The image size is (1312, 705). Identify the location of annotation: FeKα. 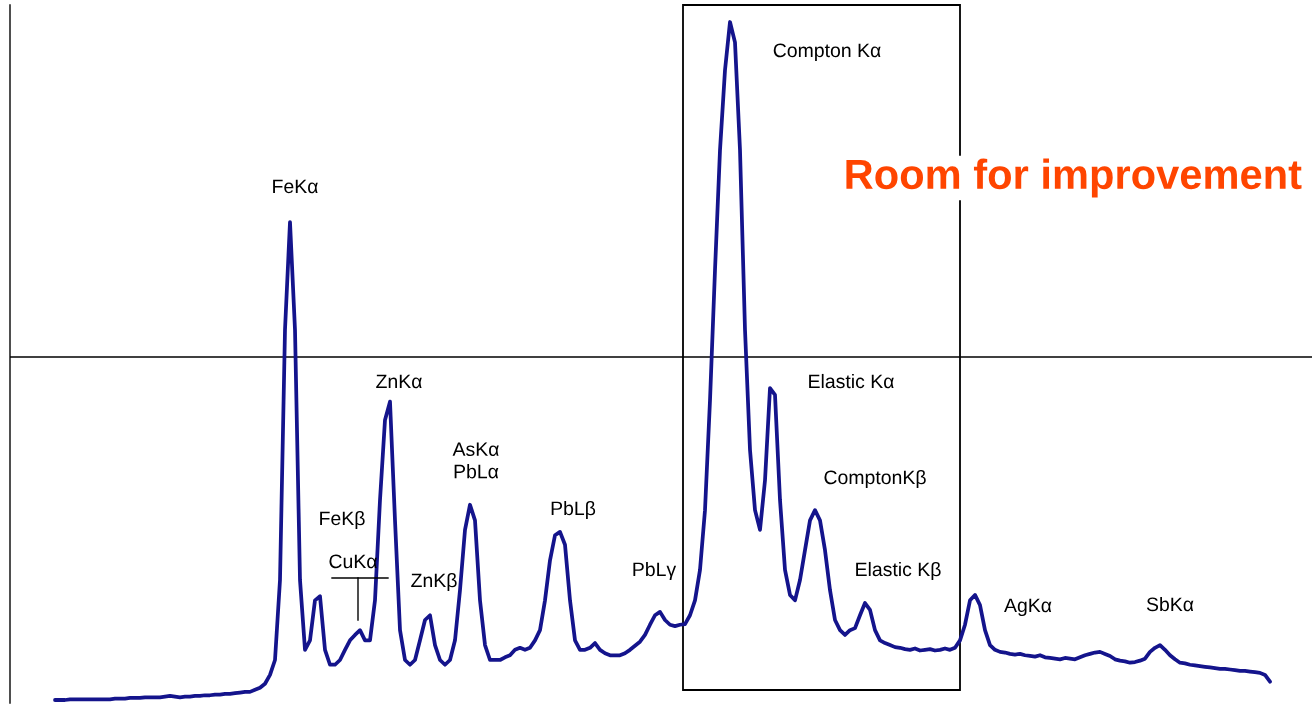
(295, 186).